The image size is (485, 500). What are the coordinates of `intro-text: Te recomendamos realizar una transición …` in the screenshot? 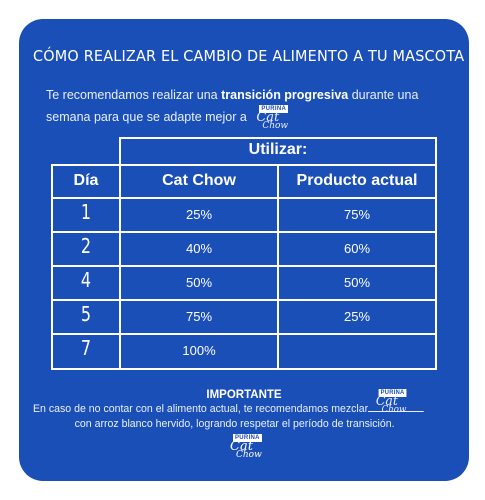 It's located at (246, 109).